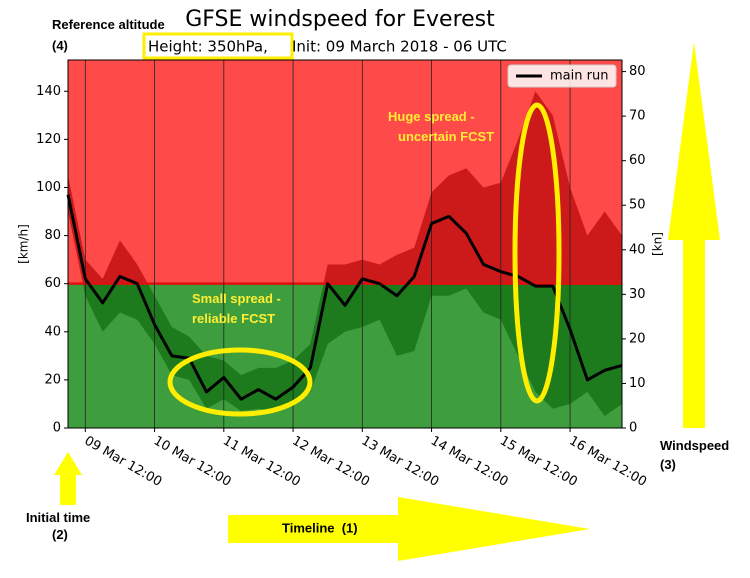  Describe the element at coordinates (52, 379) in the screenshot. I see `y-tick-label: 20` at that location.